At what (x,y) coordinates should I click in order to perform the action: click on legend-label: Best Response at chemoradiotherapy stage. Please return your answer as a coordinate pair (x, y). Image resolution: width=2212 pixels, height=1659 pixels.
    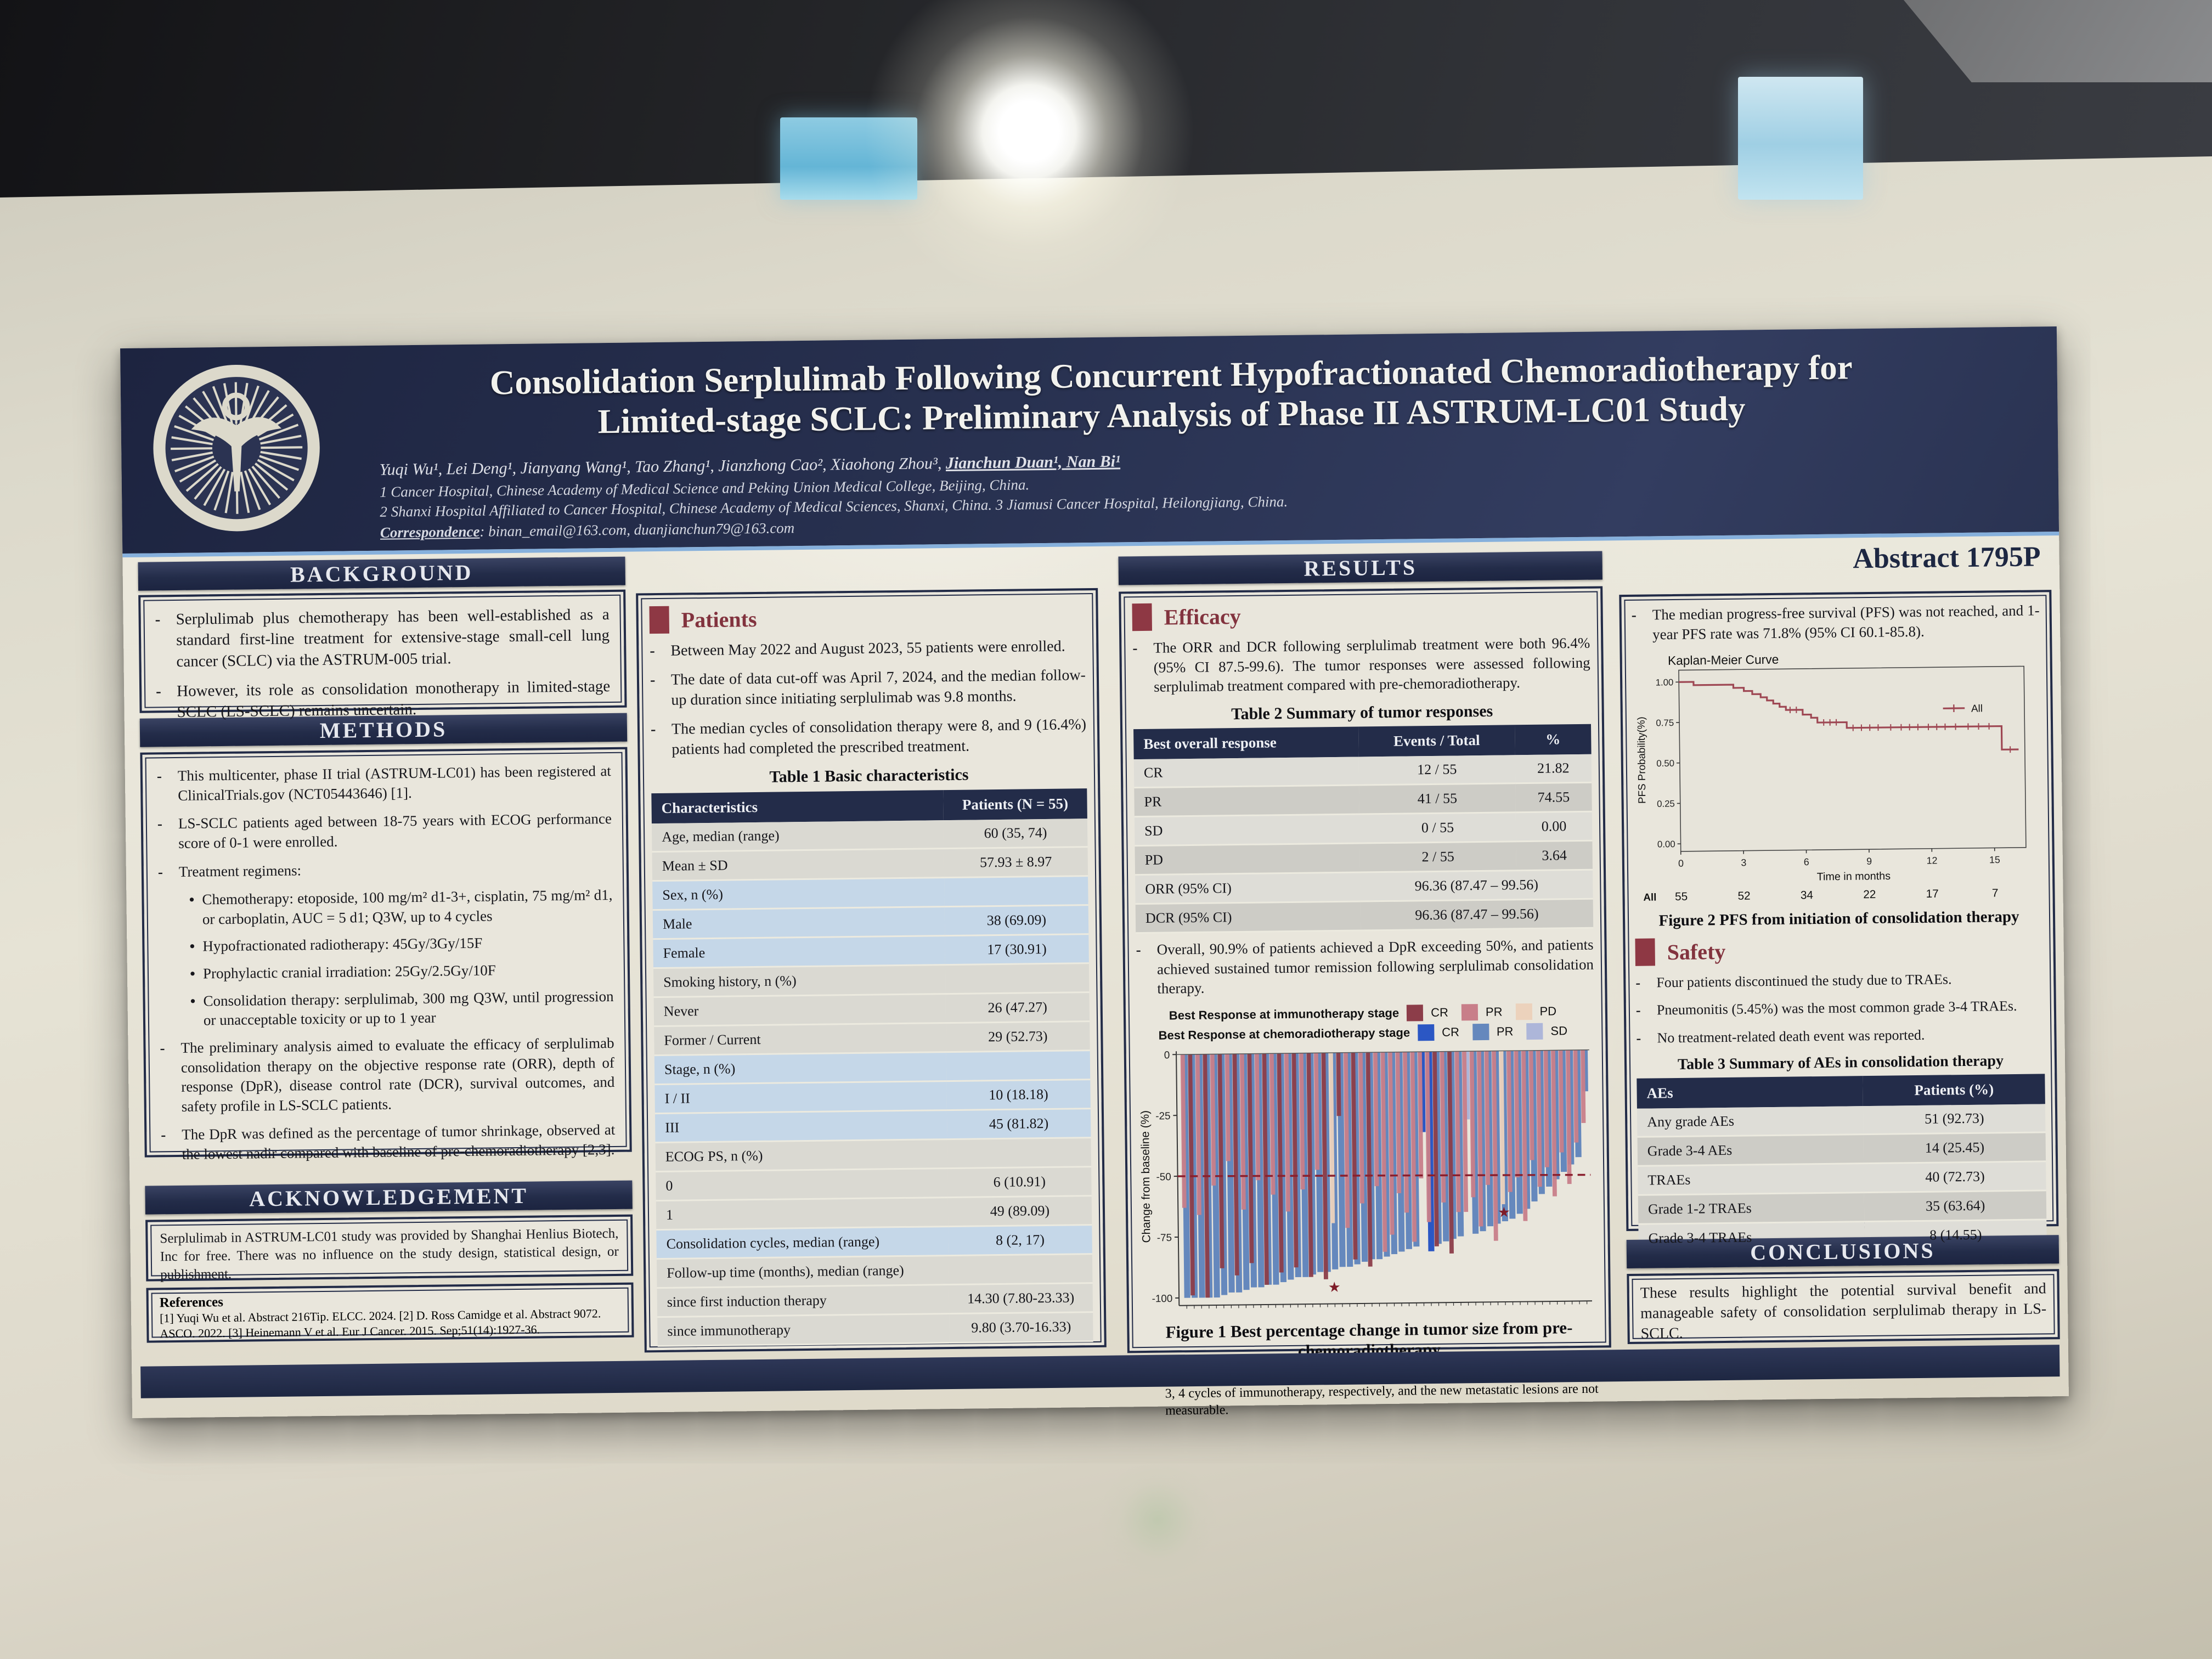
    Looking at the image, I should click on (1284, 1034).